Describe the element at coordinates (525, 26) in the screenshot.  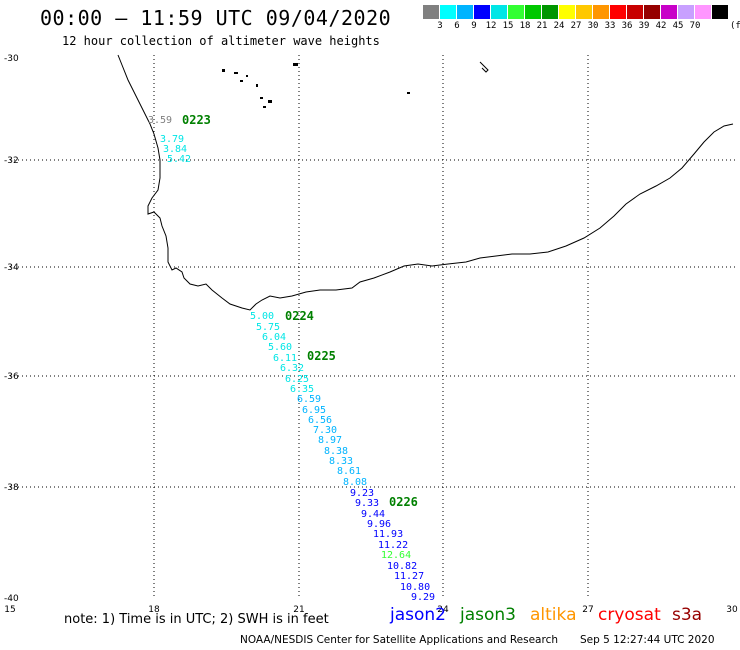
I see `legend-label: 18` at that location.